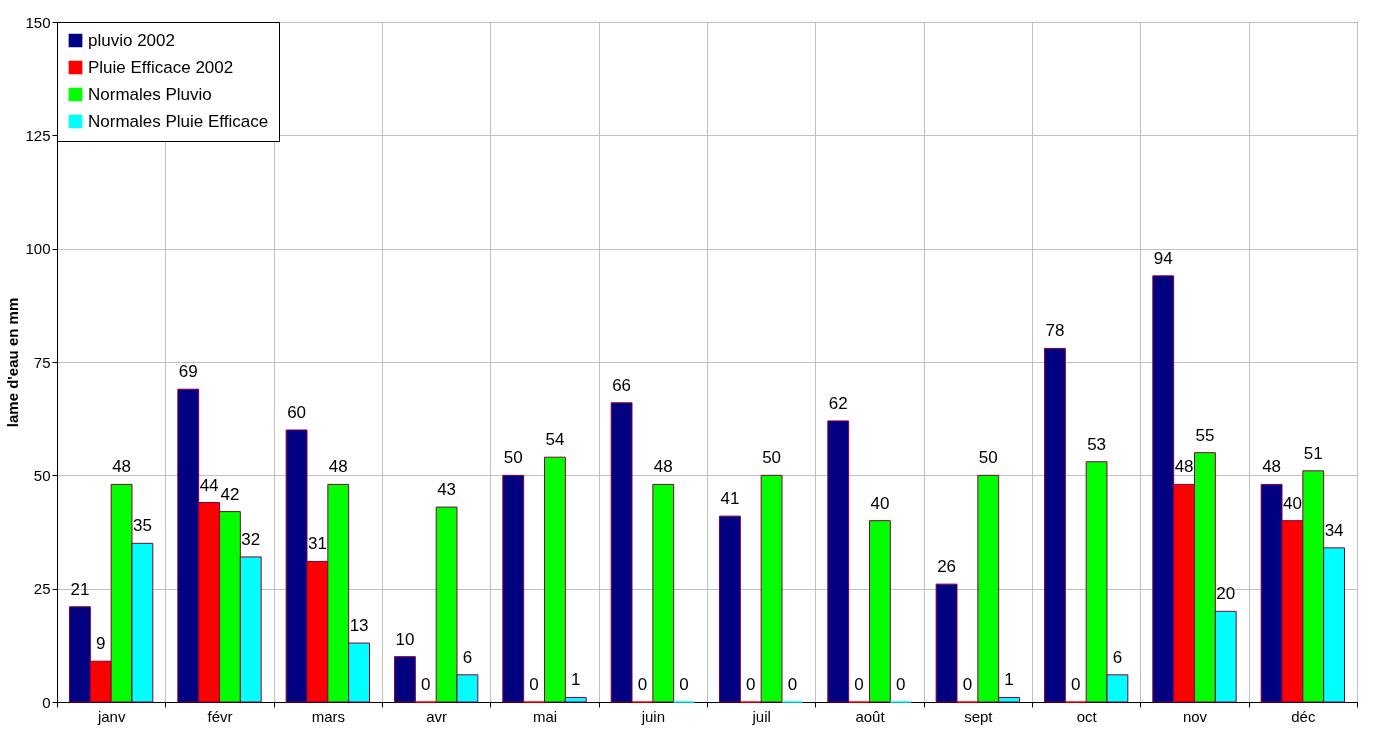 This screenshot has height=739, width=1397. Describe the element at coordinates (328, 716) in the screenshot. I see `x-tick-label: mars` at that location.